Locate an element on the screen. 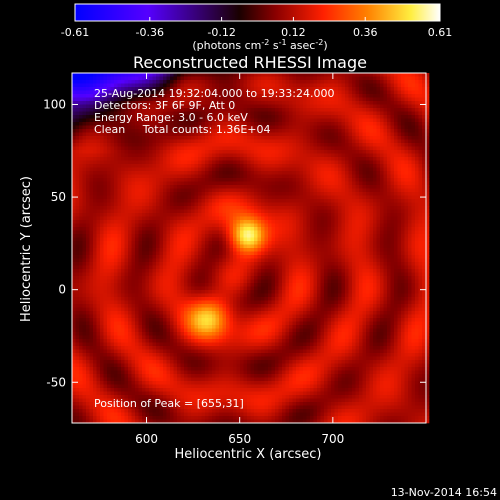  y-tick-label: -50 is located at coordinates (56, 382).